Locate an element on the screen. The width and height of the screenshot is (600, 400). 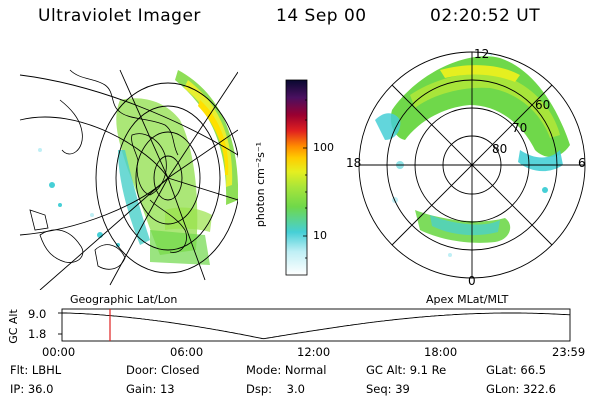
gain-info: Gain: 13 is located at coordinates (150, 389).